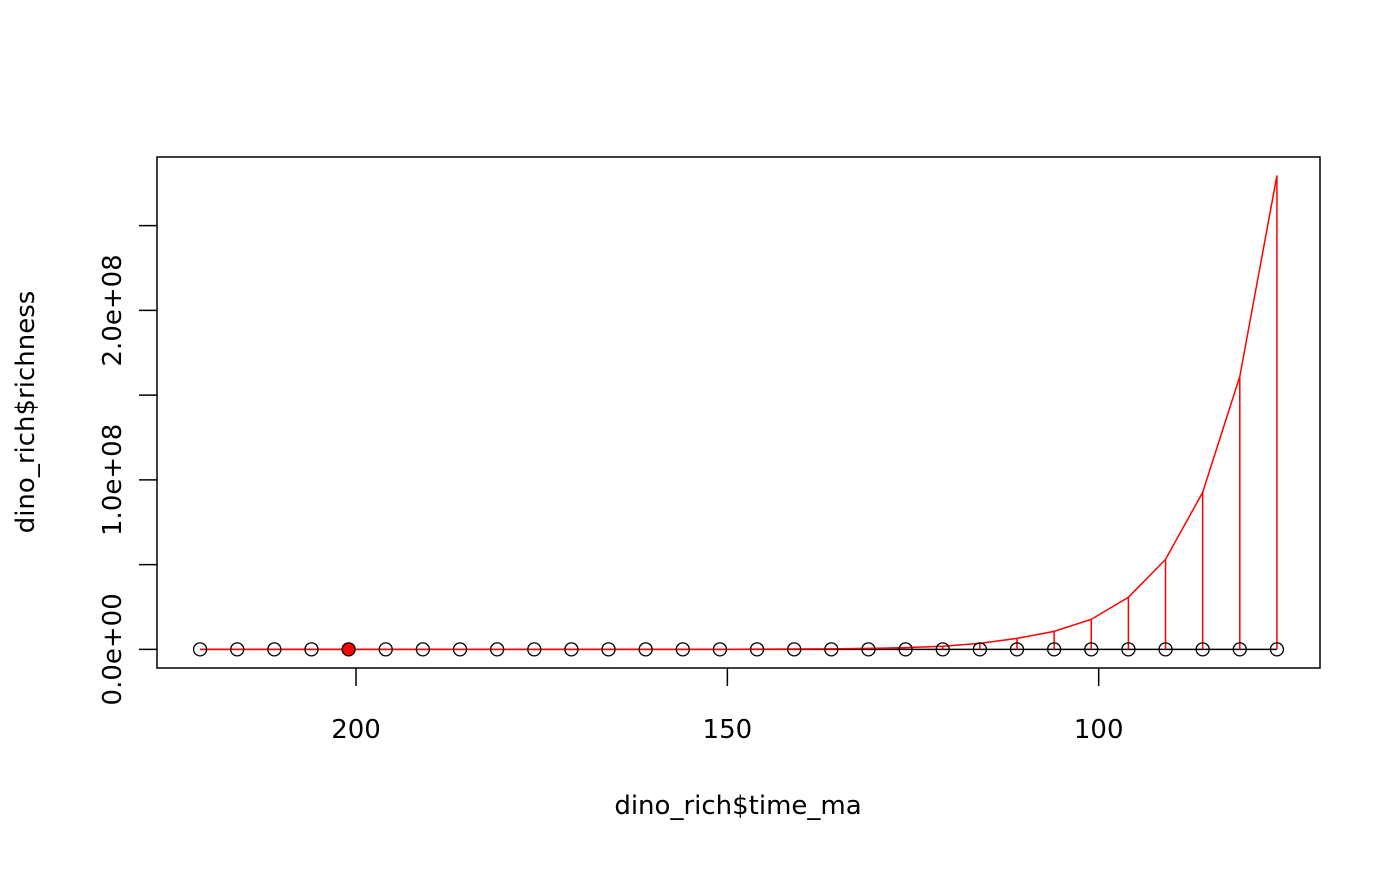 This screenshot has height=869, width=1400. Describe the element at coordinates (113, 480) in the screenshot. I see `y-tick-label: 1.0e+08` at that location.